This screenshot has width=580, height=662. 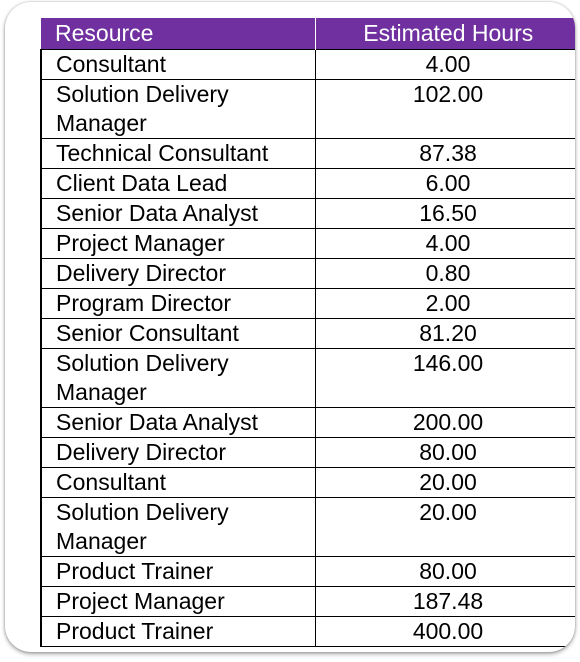 What do you see at coordinates (444, 333) in the screenshot?
I see `hours-cell: 81.20` at bounding box center [444, 333].